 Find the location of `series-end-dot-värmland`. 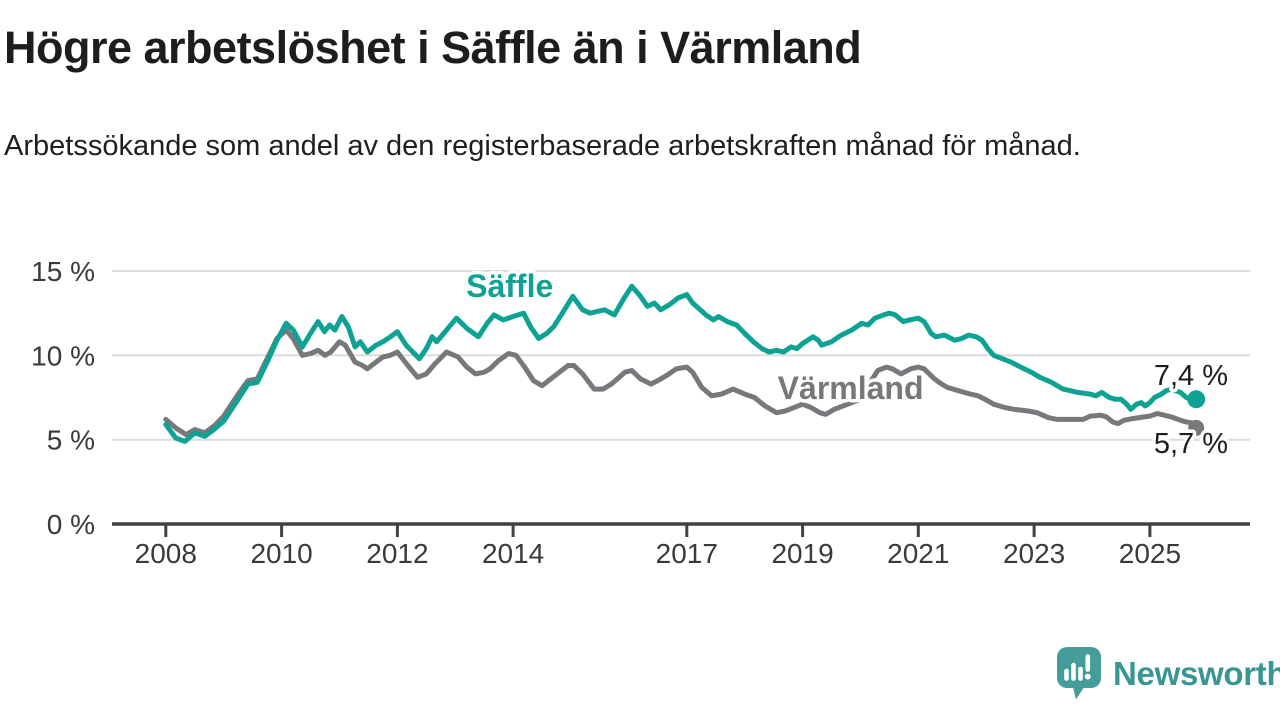

series-end-dot-värmland is located at coordinates (1196, 427).